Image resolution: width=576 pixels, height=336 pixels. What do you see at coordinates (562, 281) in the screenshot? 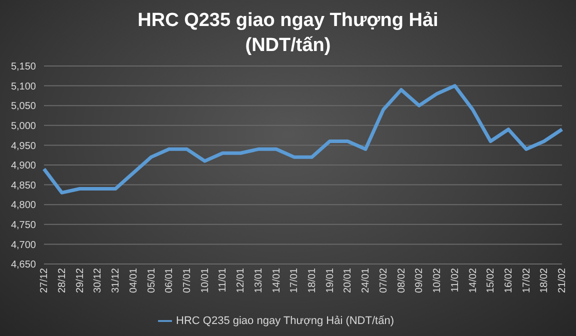
I see `x-tick-label: 21/02` at bounding box center [562, 281].